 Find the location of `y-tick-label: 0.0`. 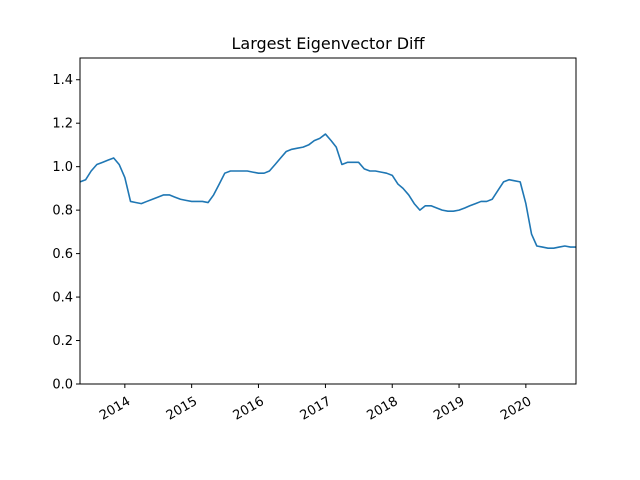

y-tick-label: 0.0 is located at coordinates (62, 385).